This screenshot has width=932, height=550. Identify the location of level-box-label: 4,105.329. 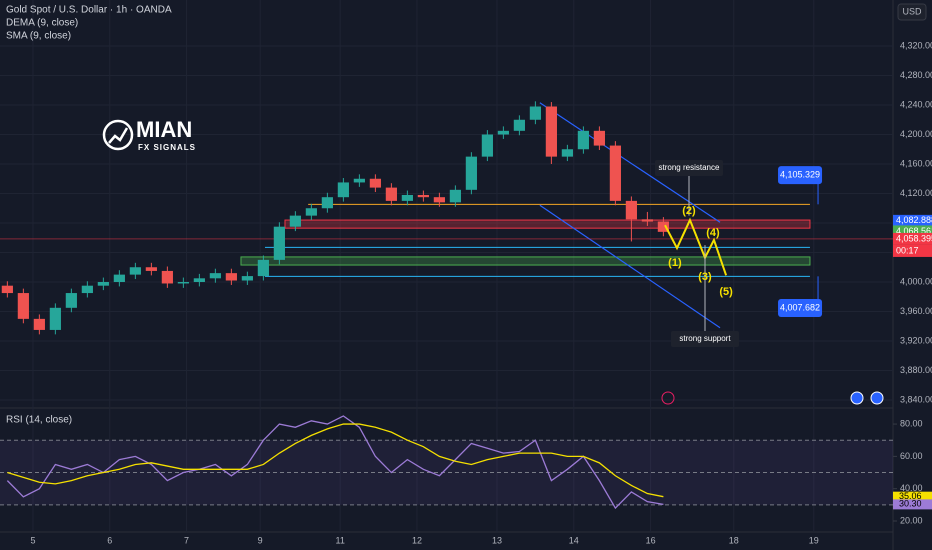
(800, 174).